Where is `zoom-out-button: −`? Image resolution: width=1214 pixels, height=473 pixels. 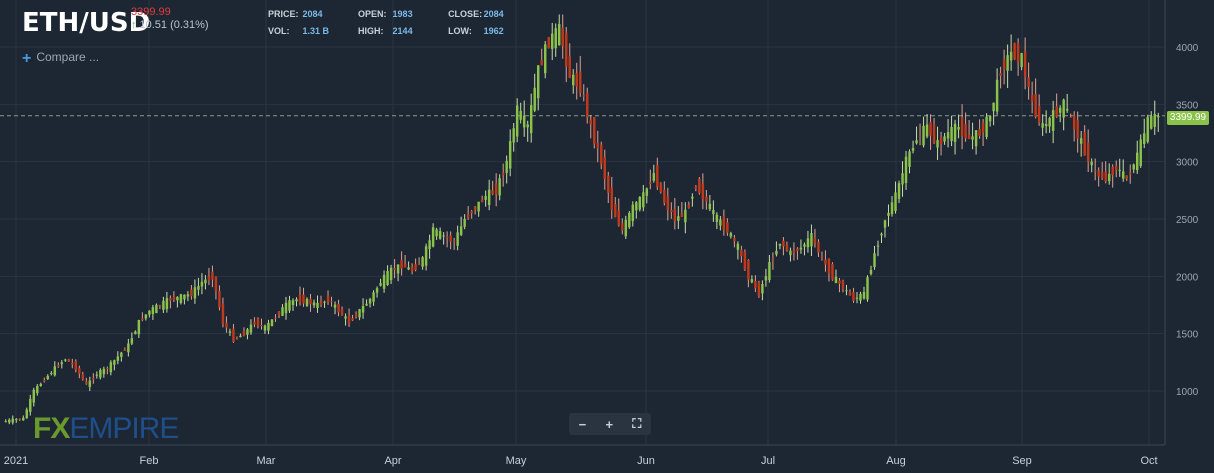 zoom-out-button: − is located at coordinates (582, 424).